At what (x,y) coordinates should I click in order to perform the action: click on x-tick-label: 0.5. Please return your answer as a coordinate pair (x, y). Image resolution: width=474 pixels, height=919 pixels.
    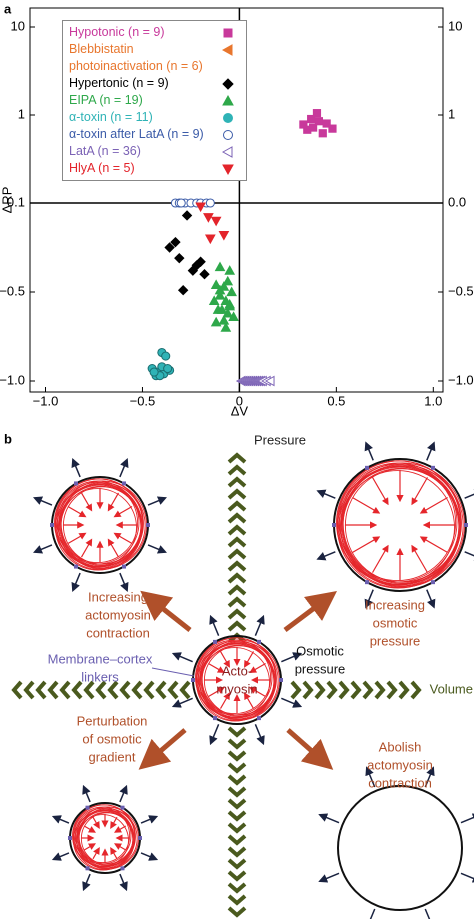
    Looking at the image, I should click on (336, 400).